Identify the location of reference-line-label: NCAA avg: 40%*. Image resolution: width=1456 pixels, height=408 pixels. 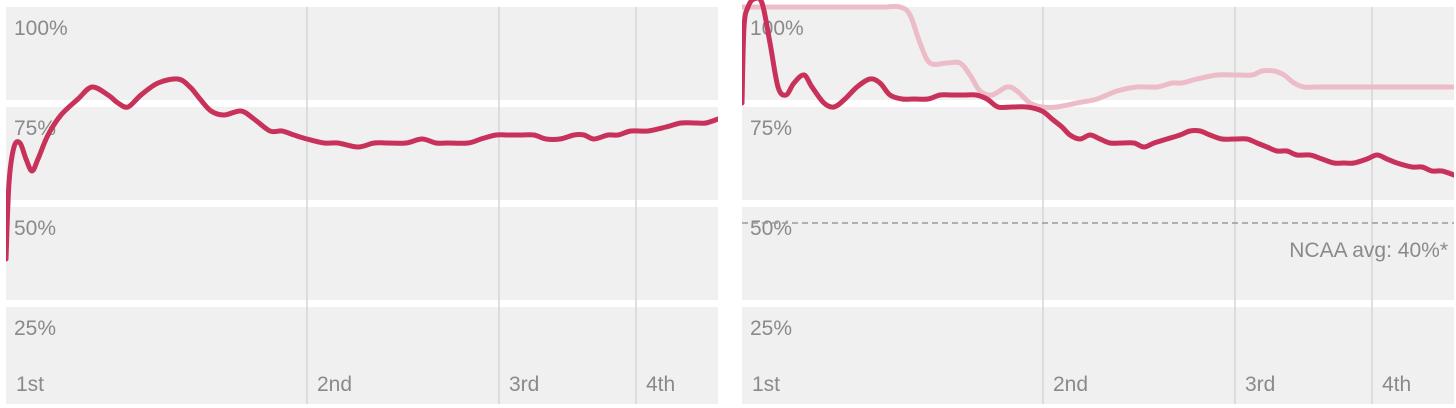
(1368, 250).